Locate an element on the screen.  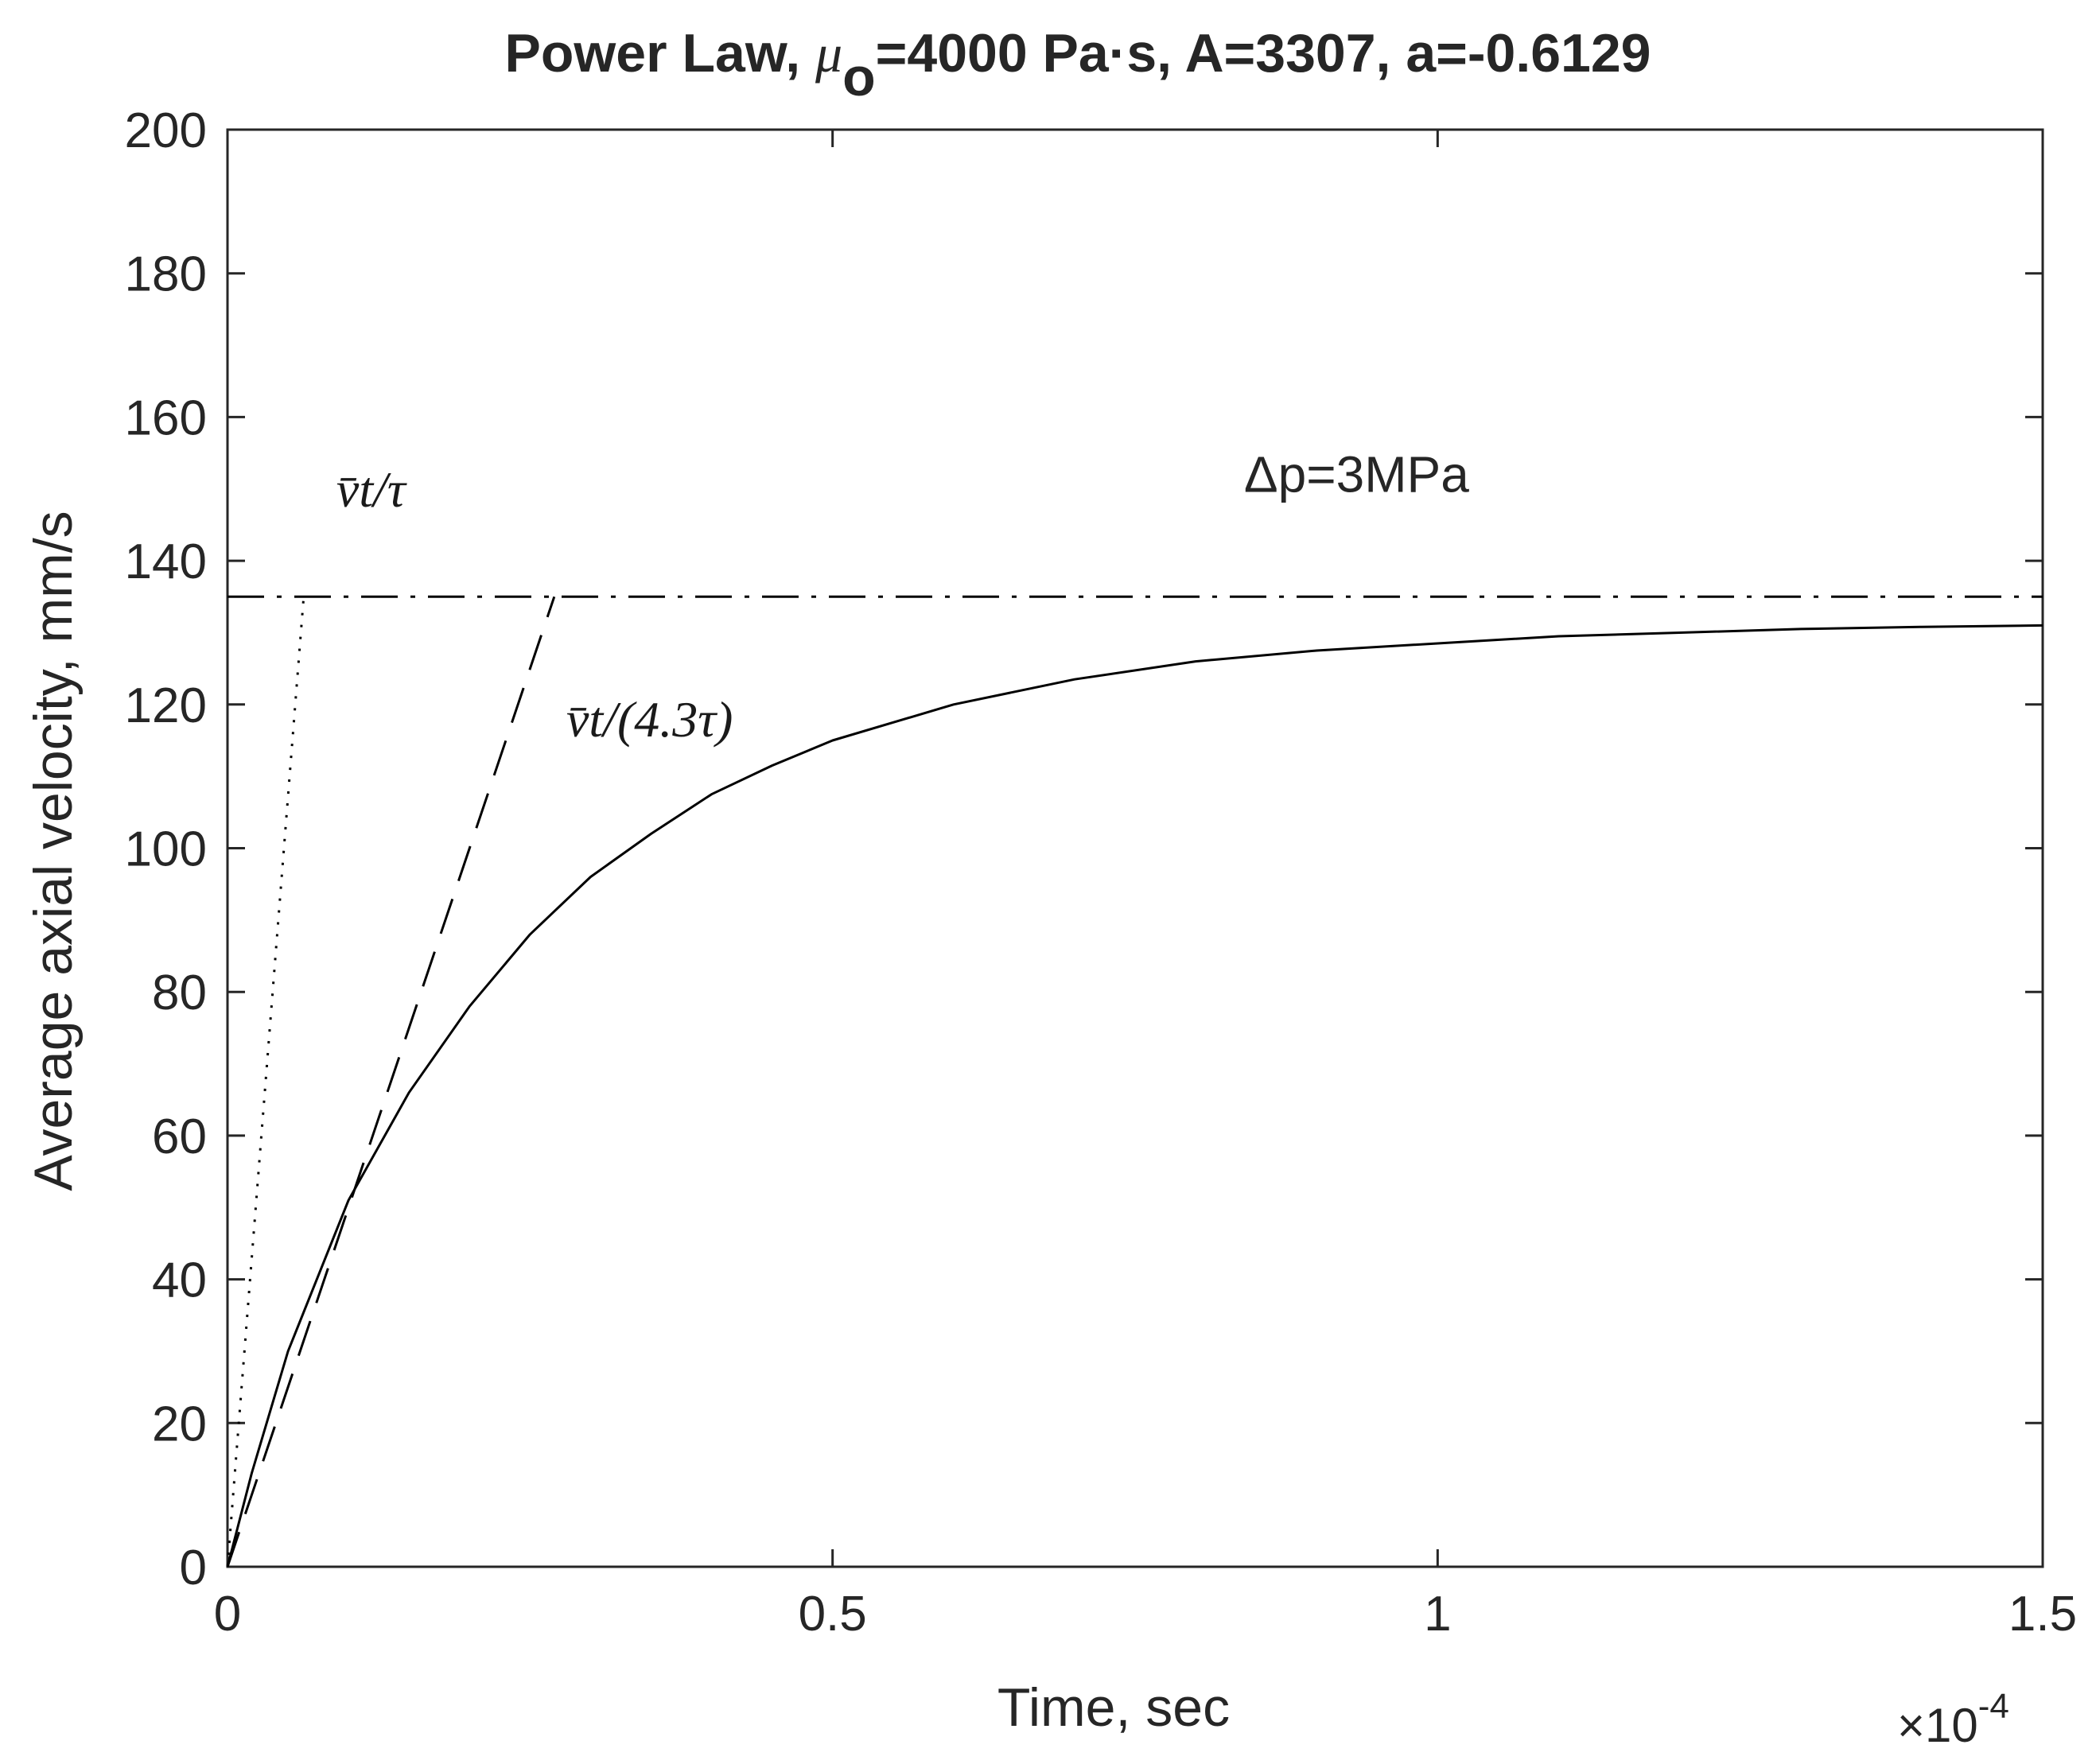
y-tick-label: 160 is located at coordinates (166, 418).